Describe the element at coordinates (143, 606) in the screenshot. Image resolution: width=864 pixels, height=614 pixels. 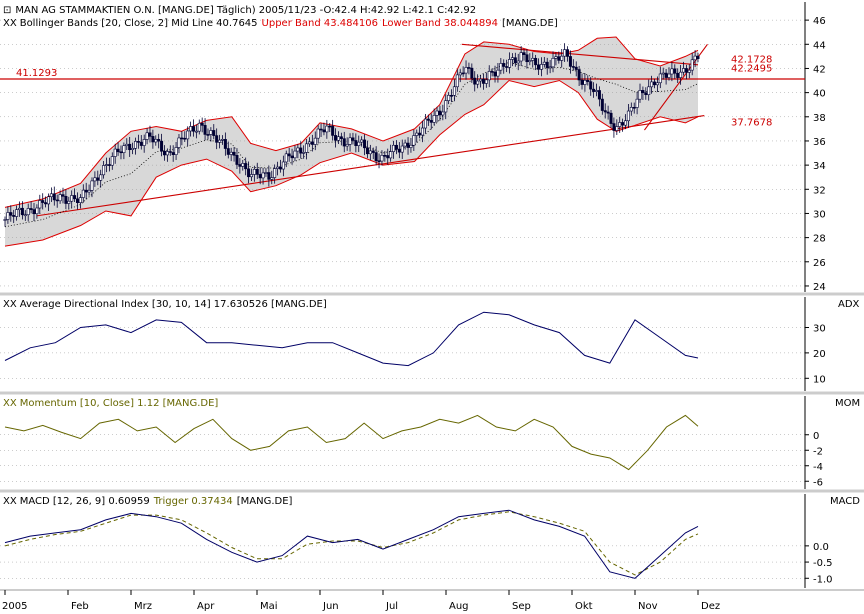
I see `x-tick-label: Mrz` at that location.